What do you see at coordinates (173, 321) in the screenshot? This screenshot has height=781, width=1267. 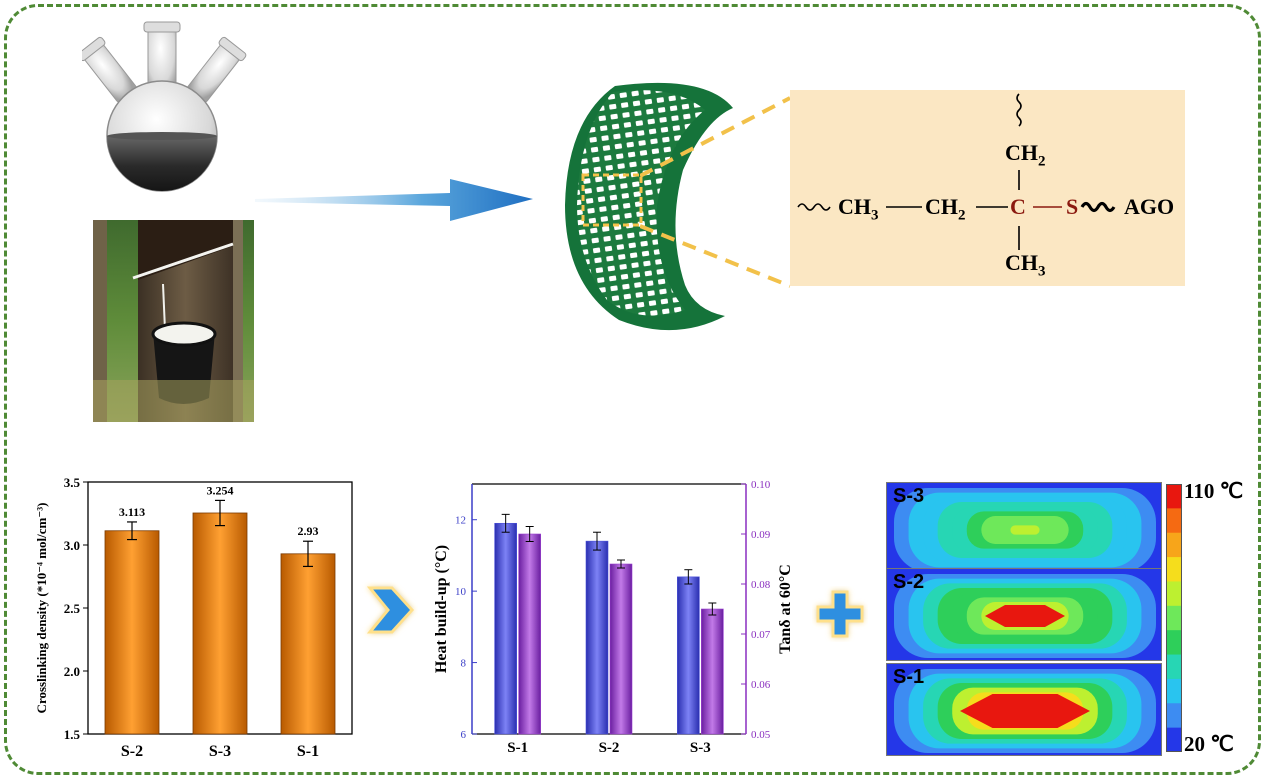 I see `rubber-tree-photo` at bounding box center [173, 321].